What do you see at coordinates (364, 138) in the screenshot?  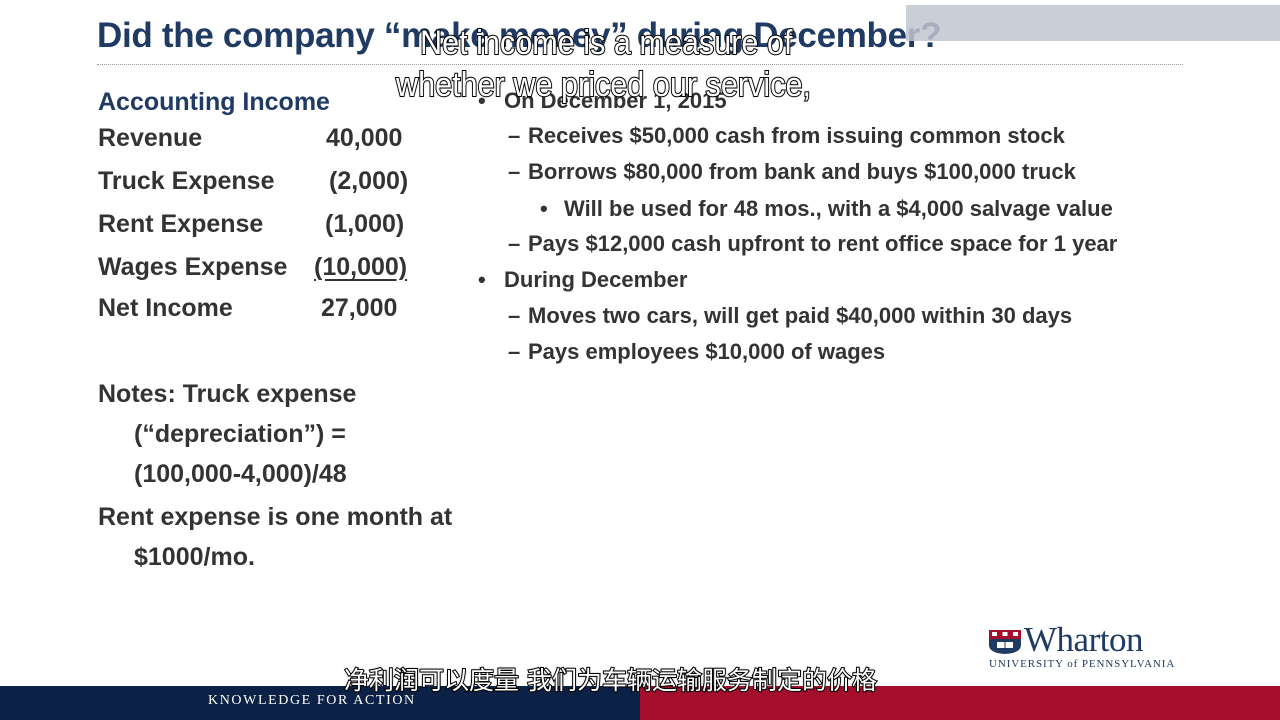 I see `row-value: 40,000` at bounding box center [364, 138].